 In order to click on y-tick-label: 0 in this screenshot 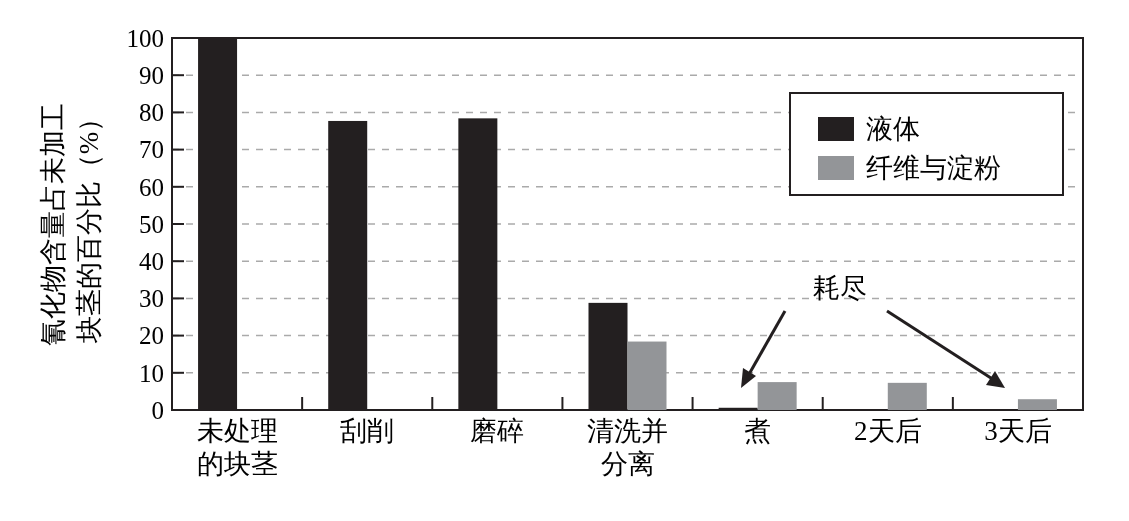, I will do `click(157, 410)`.